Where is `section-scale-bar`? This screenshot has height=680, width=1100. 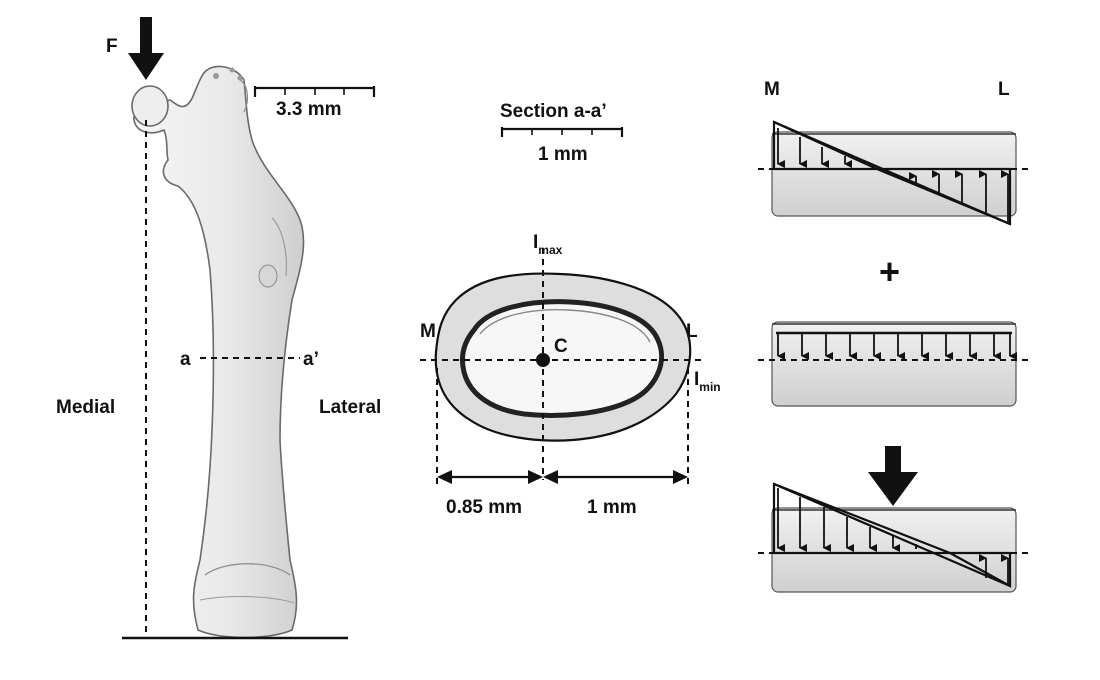 section-scale-bar is located at coordinates (562, 132).